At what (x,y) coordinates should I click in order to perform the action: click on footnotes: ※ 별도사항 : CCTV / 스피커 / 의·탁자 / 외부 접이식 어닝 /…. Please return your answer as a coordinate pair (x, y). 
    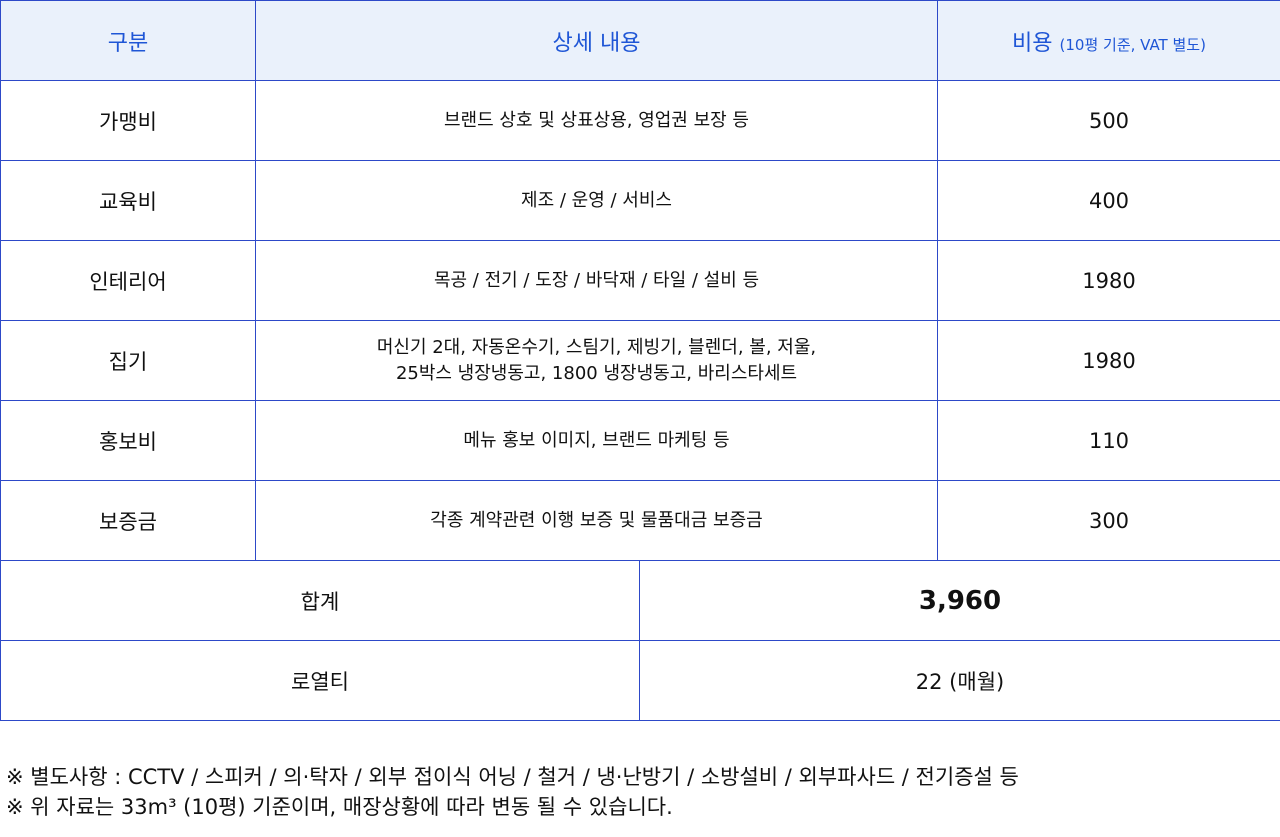
    Looking at the image, I should click on (641, 792).